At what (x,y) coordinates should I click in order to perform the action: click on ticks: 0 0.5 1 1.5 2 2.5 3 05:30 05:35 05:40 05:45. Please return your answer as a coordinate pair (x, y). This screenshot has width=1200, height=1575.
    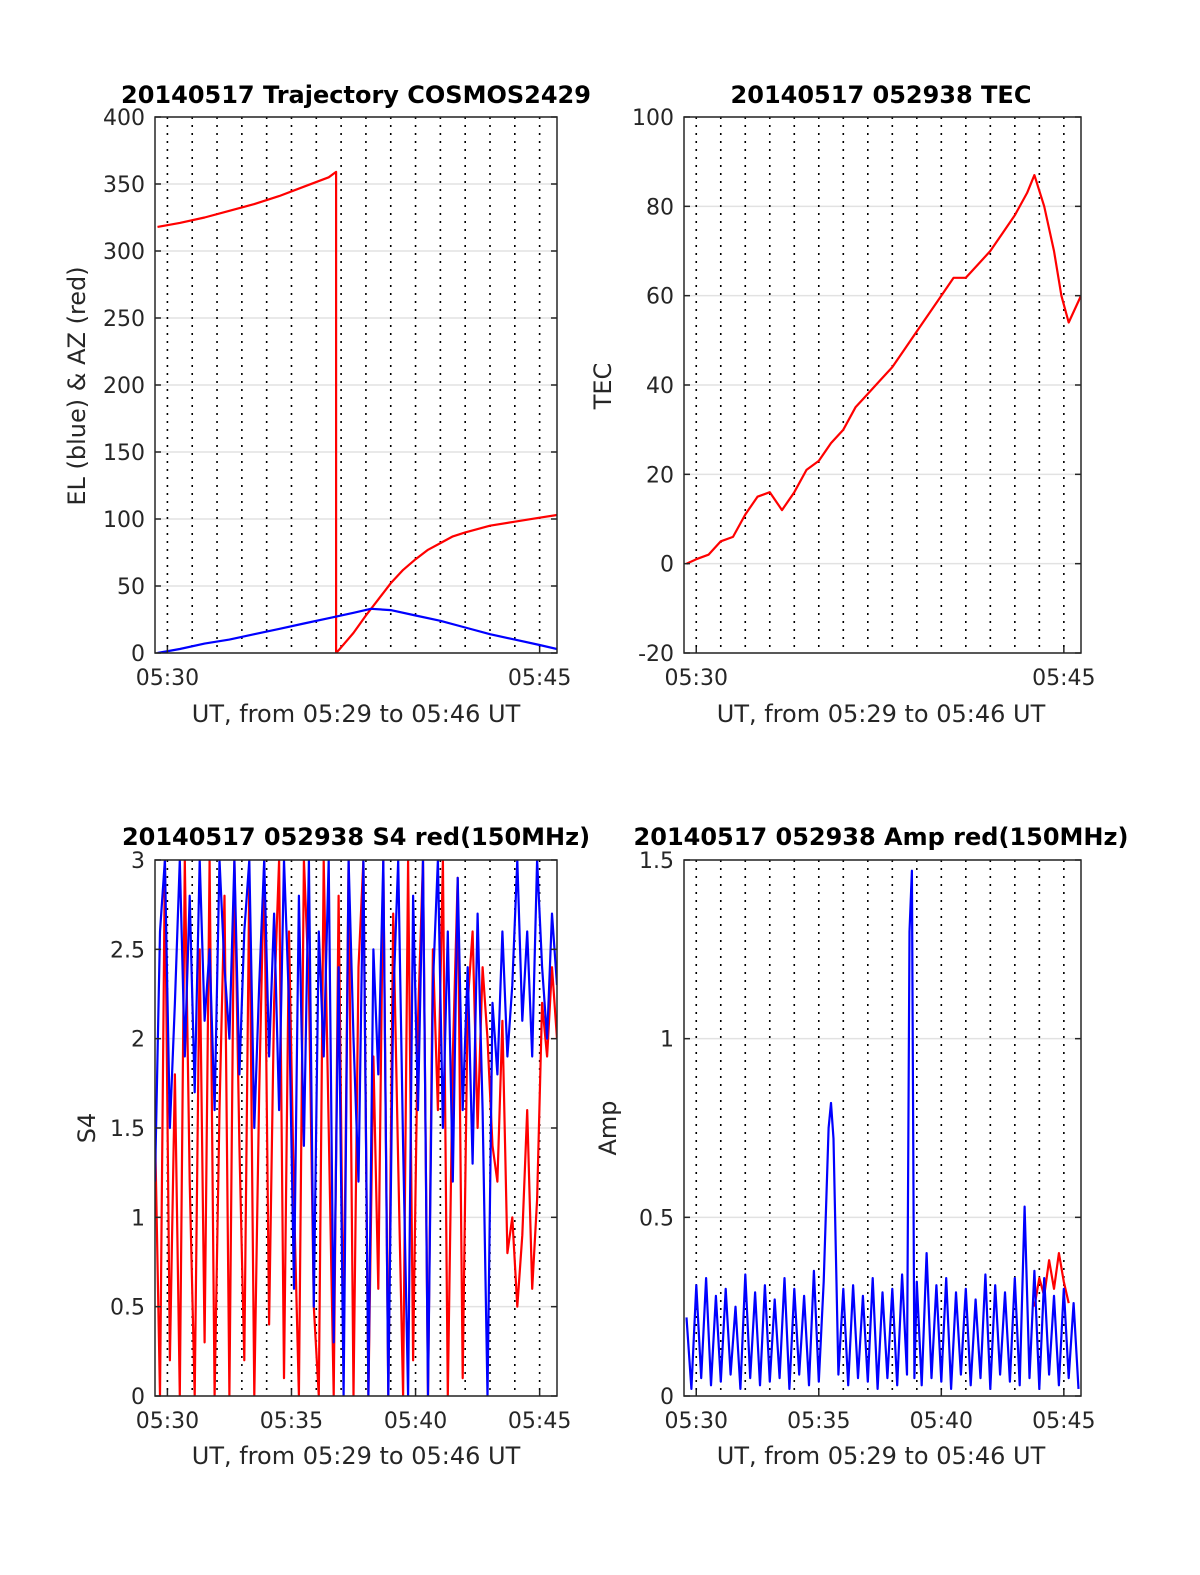
    Looking at the image, I should click on (340, 1141).